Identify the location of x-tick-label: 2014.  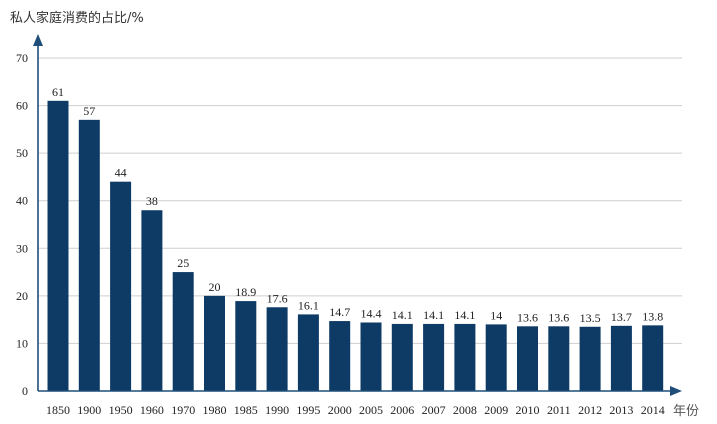
(653, 410).